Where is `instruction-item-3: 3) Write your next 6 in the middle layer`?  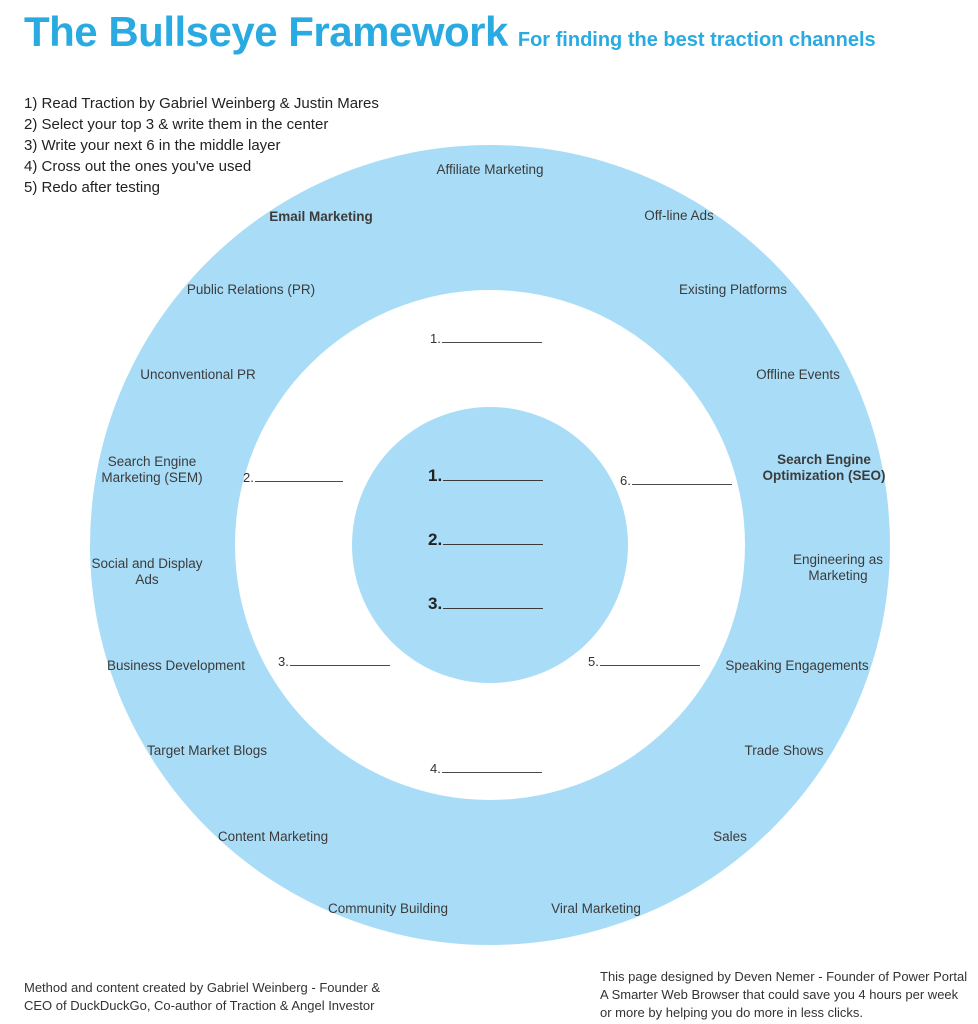
instruction-item-3: 3) Write your next 6 in the middle layer is located at coordinates (152, 145).